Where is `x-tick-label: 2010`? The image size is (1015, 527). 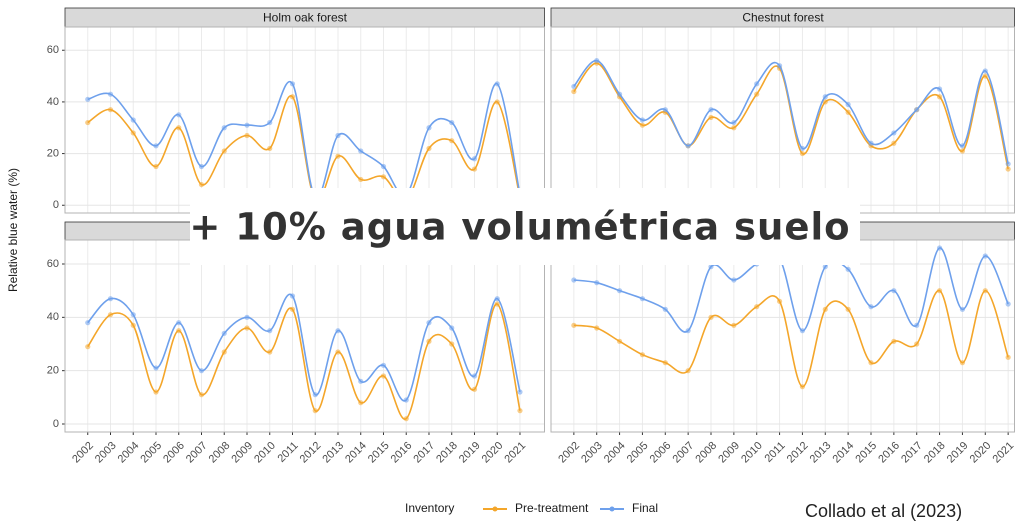 x-tick-label: 2010 is located at coordinates (265, 453).